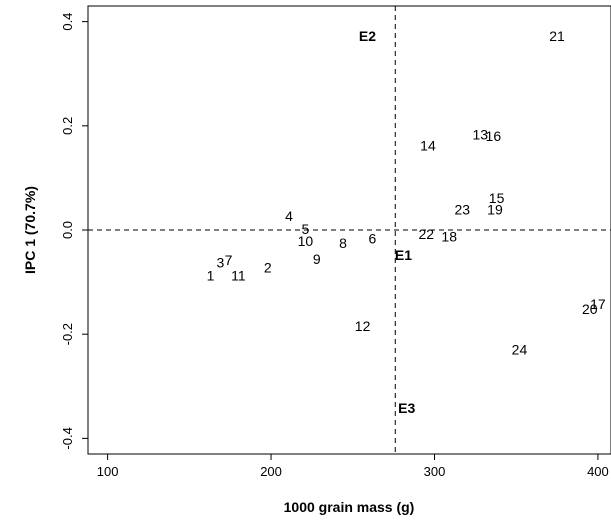  I want to click on y-tick-label: 0.0, so click(67, 230).